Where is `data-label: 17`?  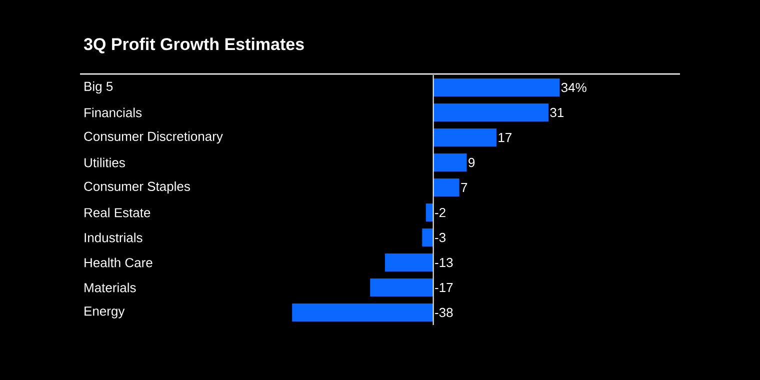
data-label: 17 is located at coordinates (505, 137).